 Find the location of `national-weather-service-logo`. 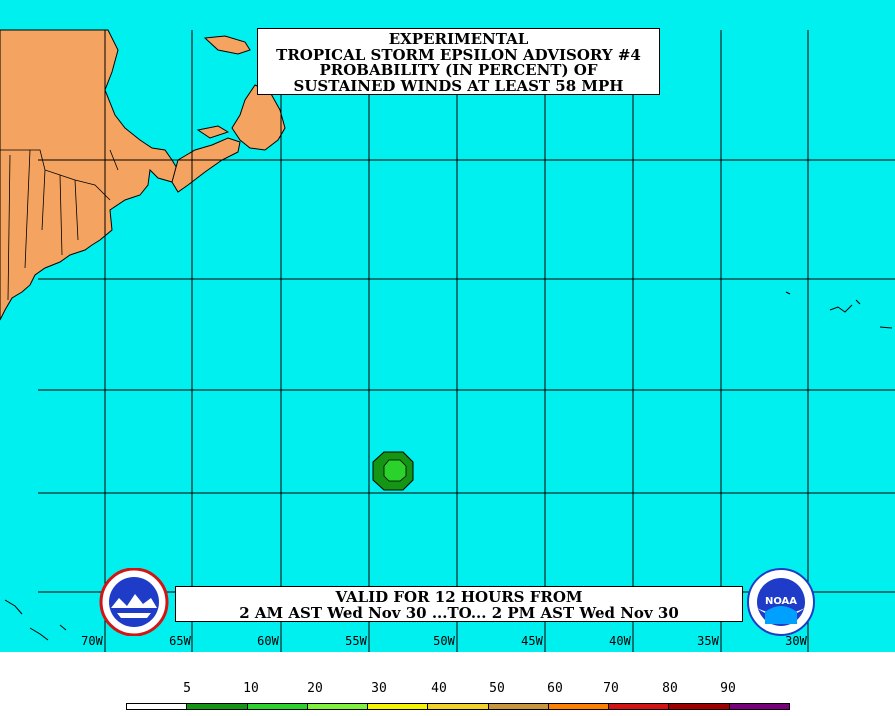

national-weather-service-logo is located at coordinates (134, 602).